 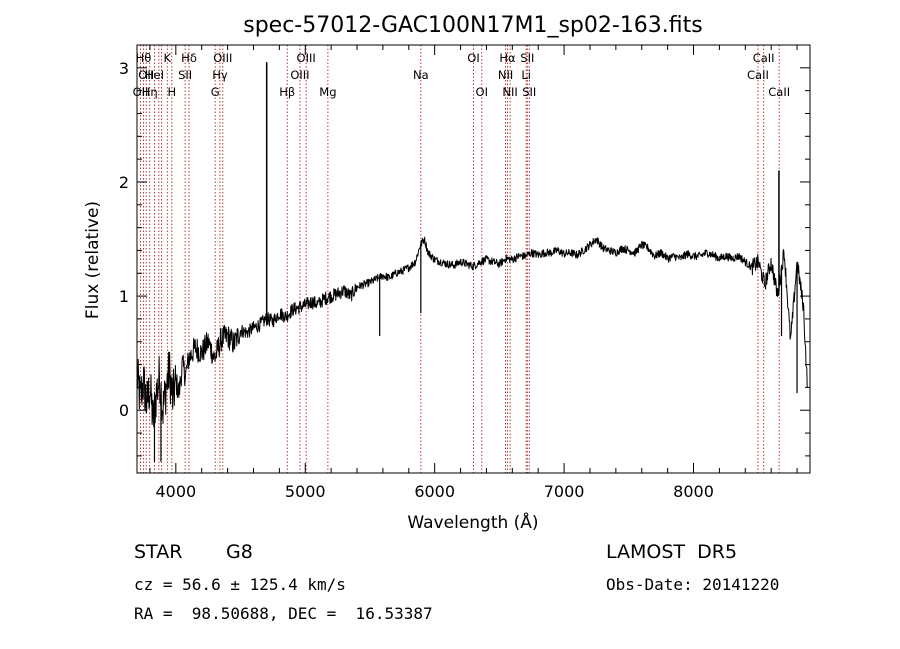 I want to click on obs-date: Obs-Date: 20141220, so click(x=693, y=584).